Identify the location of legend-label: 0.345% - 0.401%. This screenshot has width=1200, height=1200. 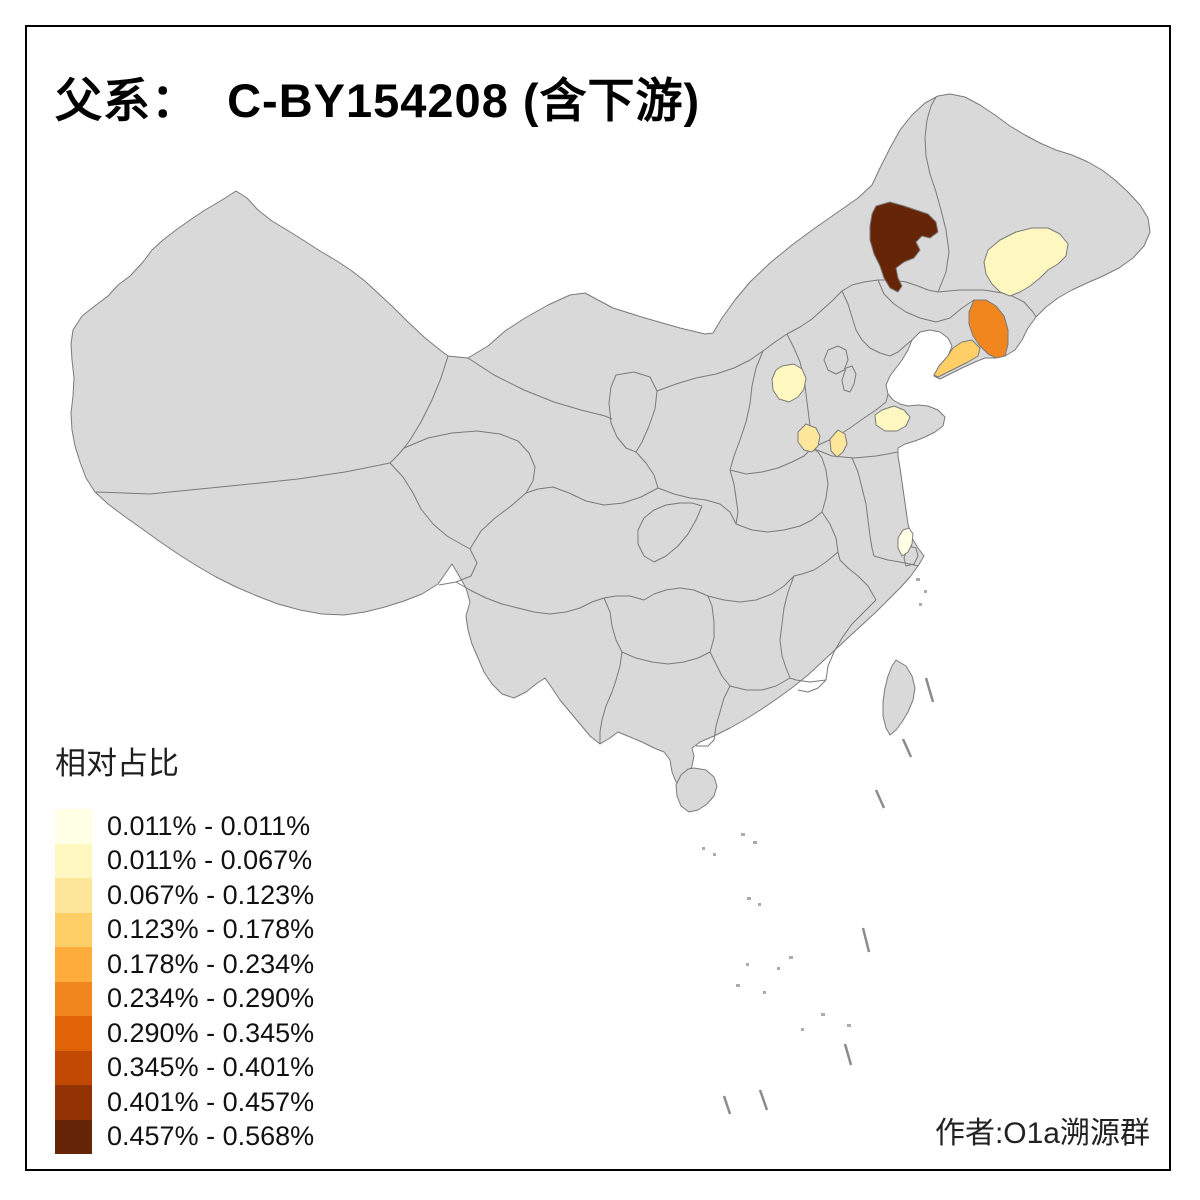
(211, 1067).